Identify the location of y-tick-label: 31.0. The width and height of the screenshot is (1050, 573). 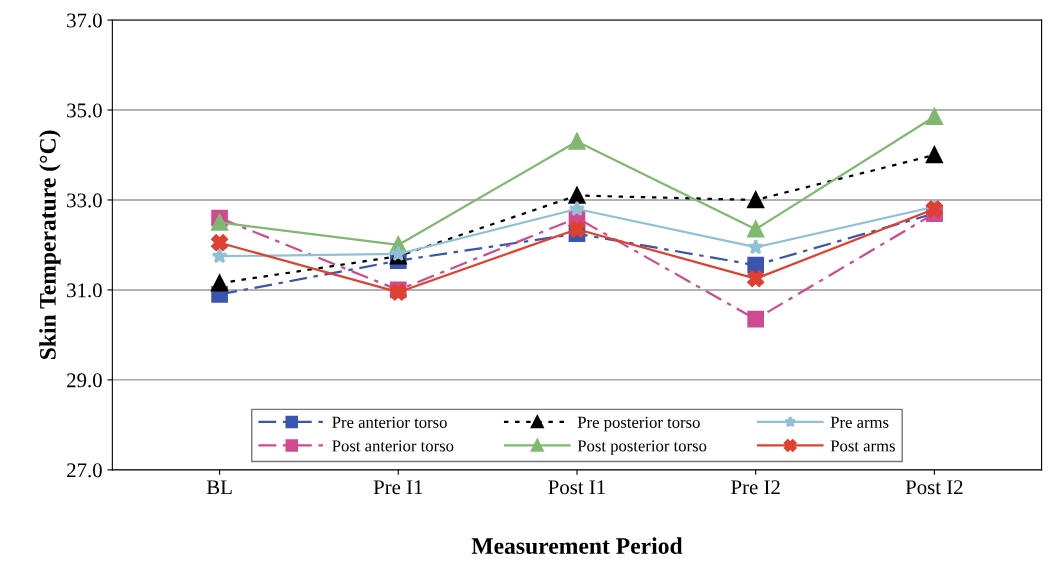
(84, 290).